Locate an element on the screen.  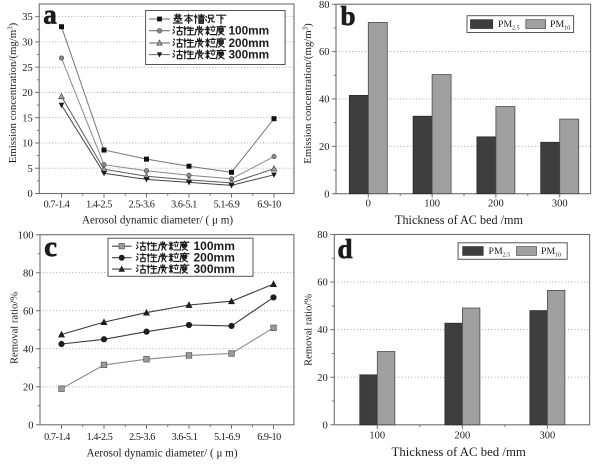
svg-text: 10 is located at coordinates (27, 144).